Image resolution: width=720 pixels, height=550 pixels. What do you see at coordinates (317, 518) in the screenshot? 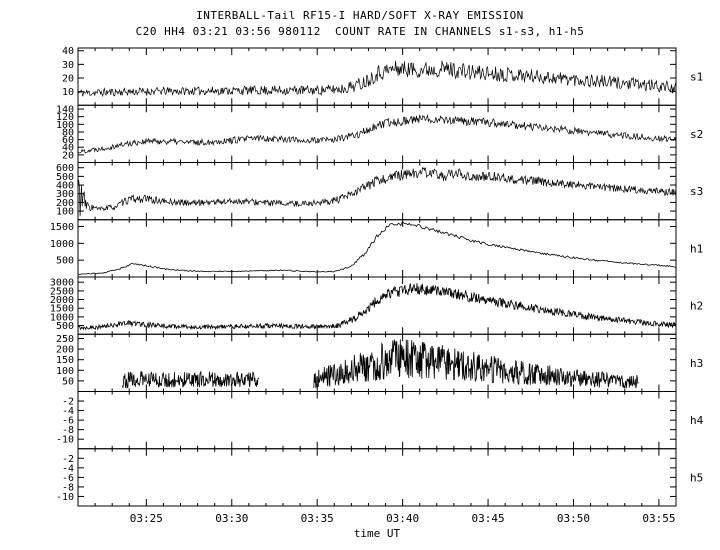
I see `xtick-label: 03:35` at bounding box center [317, 518].